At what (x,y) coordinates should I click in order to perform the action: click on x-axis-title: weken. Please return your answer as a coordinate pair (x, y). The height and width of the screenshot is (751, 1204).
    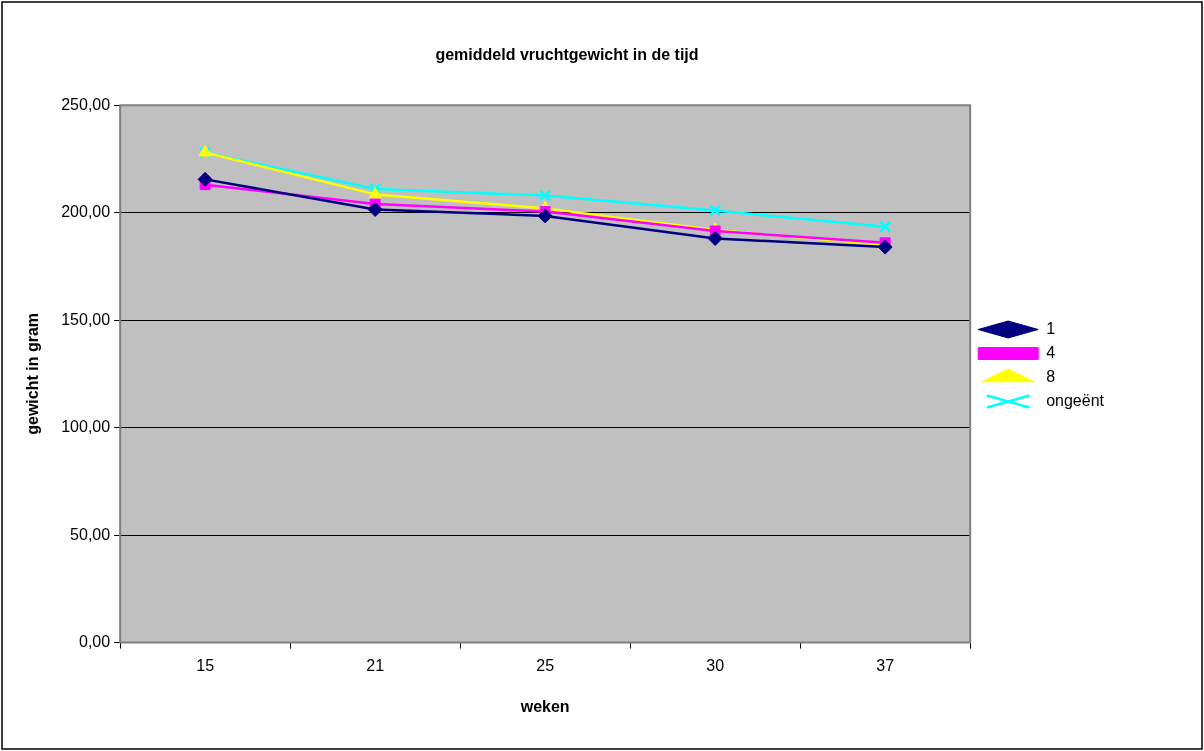
    Looking at the image, I should click on (544, 706).